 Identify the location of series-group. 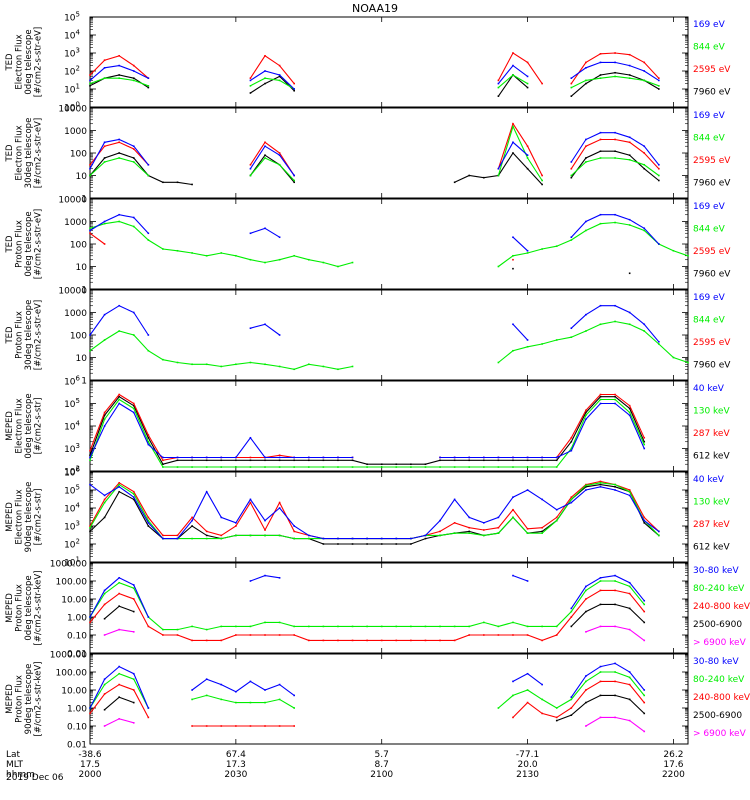
(374, 512).